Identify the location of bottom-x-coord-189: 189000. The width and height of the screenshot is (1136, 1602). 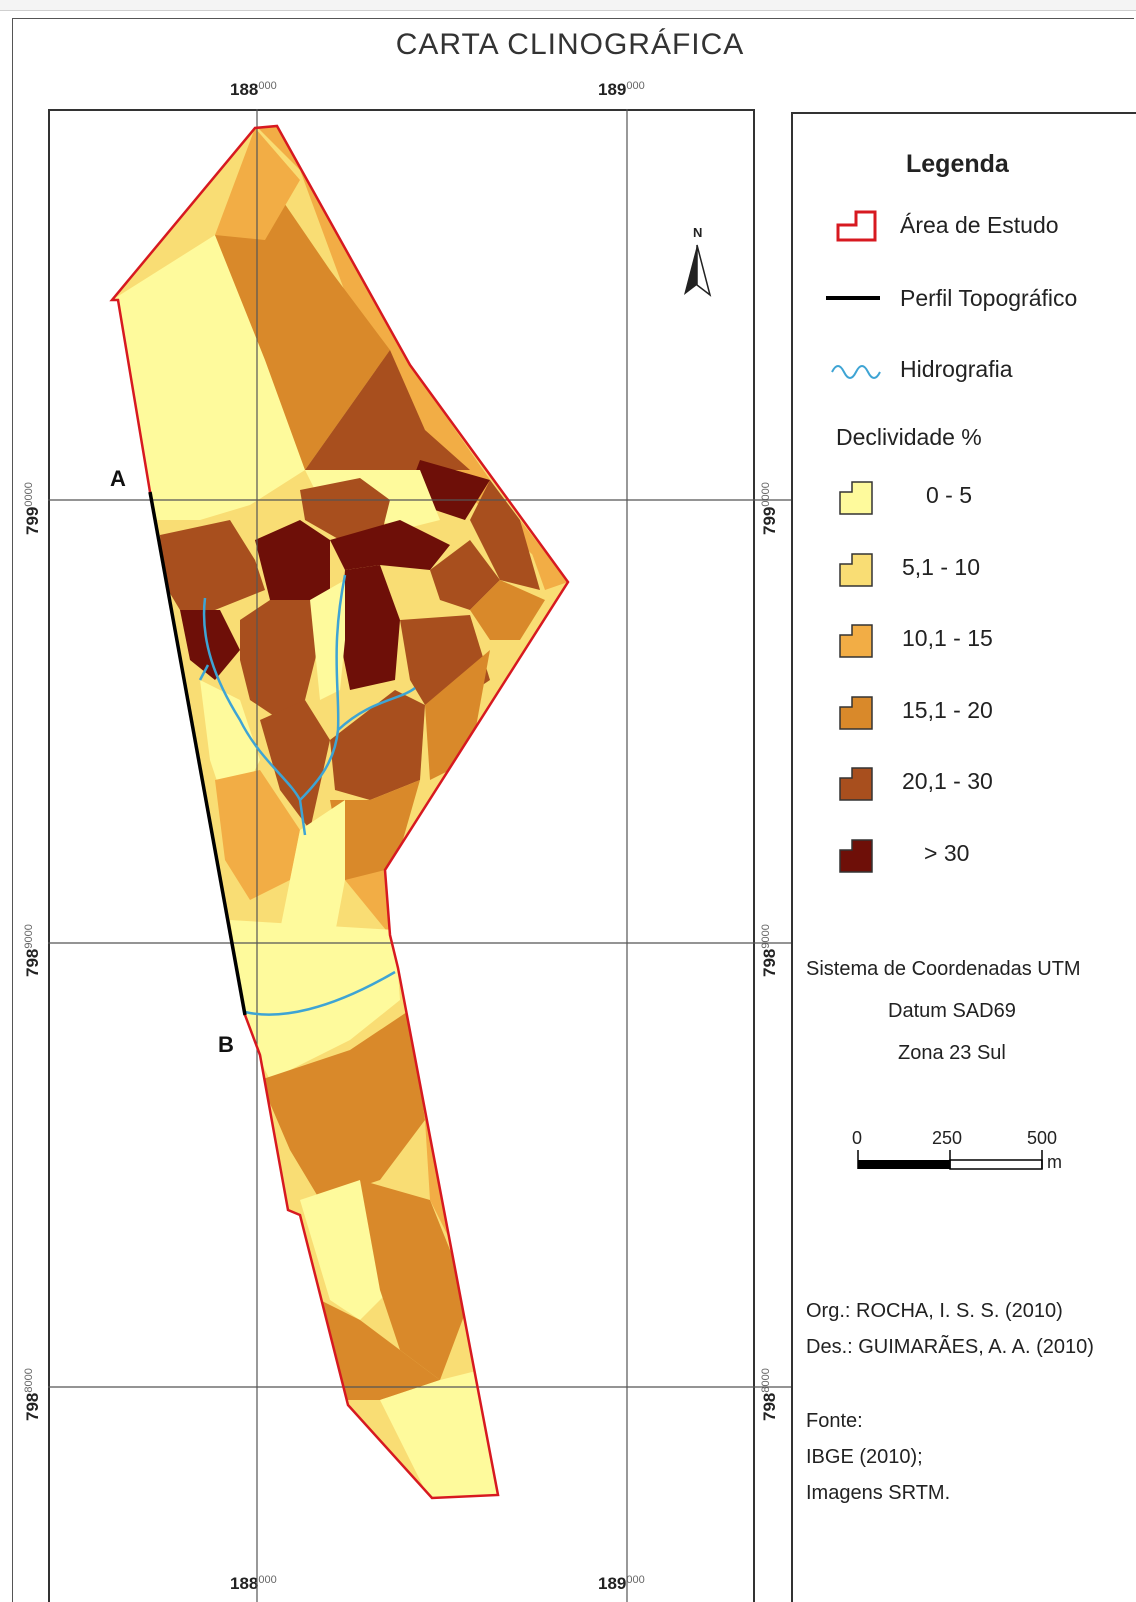
(621, 1583).